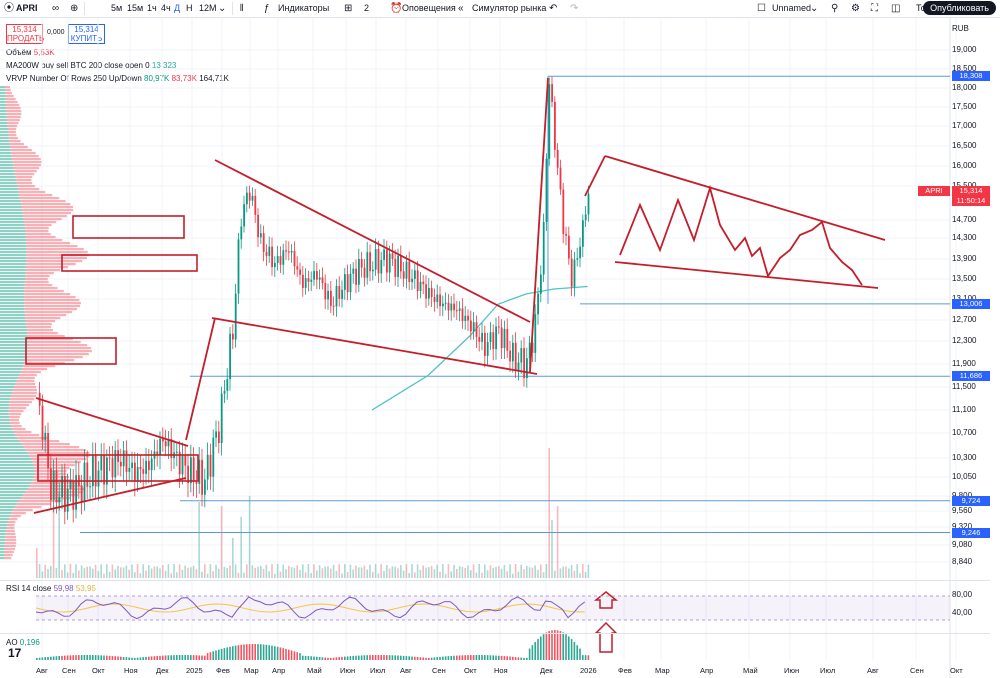 This screenshot has width=1000, height=678. What do you see at coordinates (348, 8) in the screenshot?
I see `layouts-icon: ⊞` at bounding box center [348, 8].